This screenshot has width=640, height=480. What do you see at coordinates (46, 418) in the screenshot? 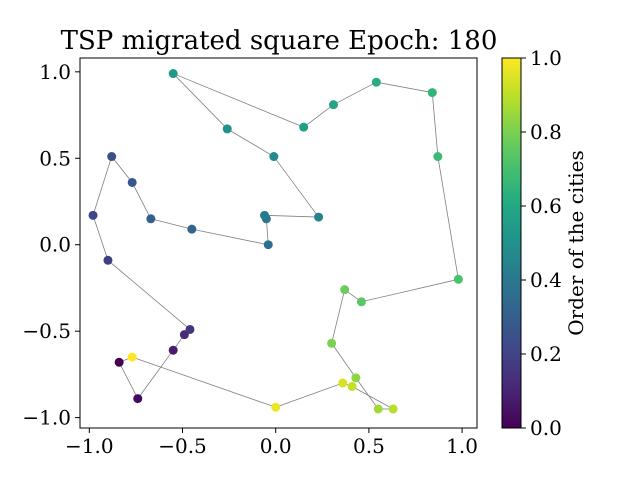
I see `y-tick-label: −1.0` at bounding box center [46, 418].